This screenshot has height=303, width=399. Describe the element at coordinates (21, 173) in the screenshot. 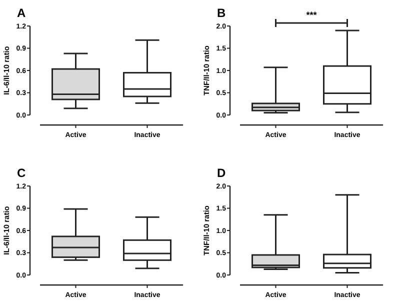

I see `chart-title: C` at that location.